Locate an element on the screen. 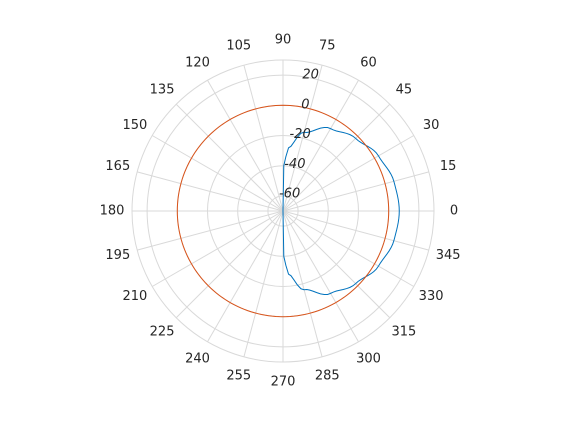  angle-tick-label: 60 is located at coordinates (368, 62).